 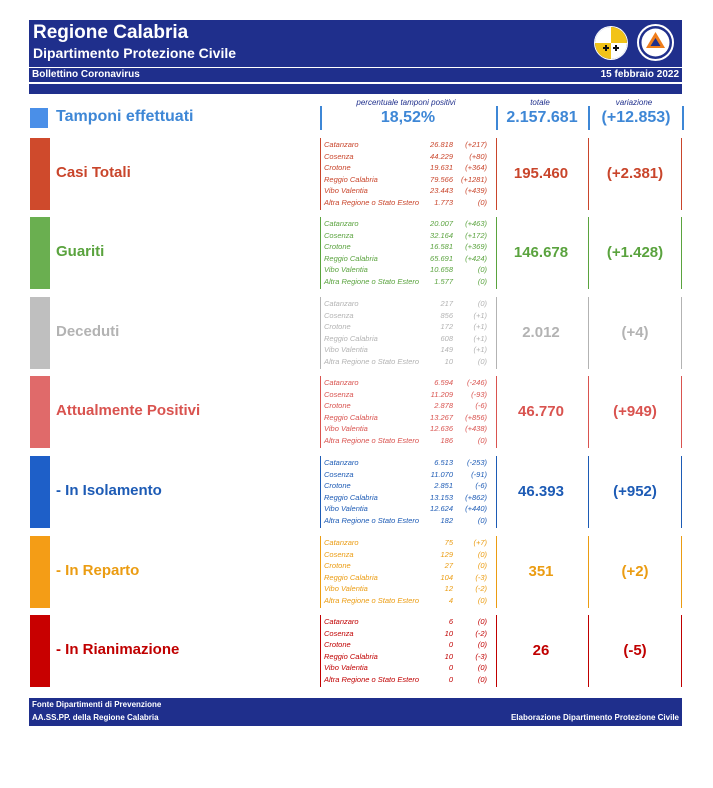 I want to click on total-column-header: totale, so click(x=540, y=102).